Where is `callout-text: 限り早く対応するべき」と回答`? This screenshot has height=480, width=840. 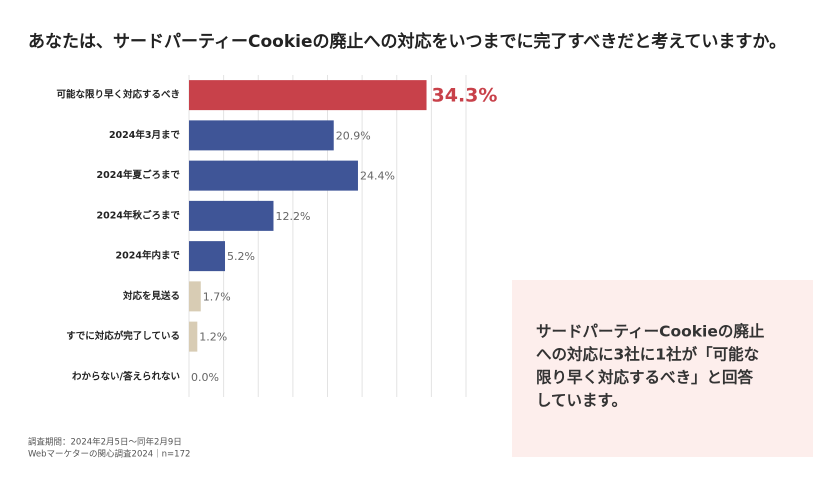
callout-text: 限り早く対応するべき」と回答 is located at coordinates (645, 377).